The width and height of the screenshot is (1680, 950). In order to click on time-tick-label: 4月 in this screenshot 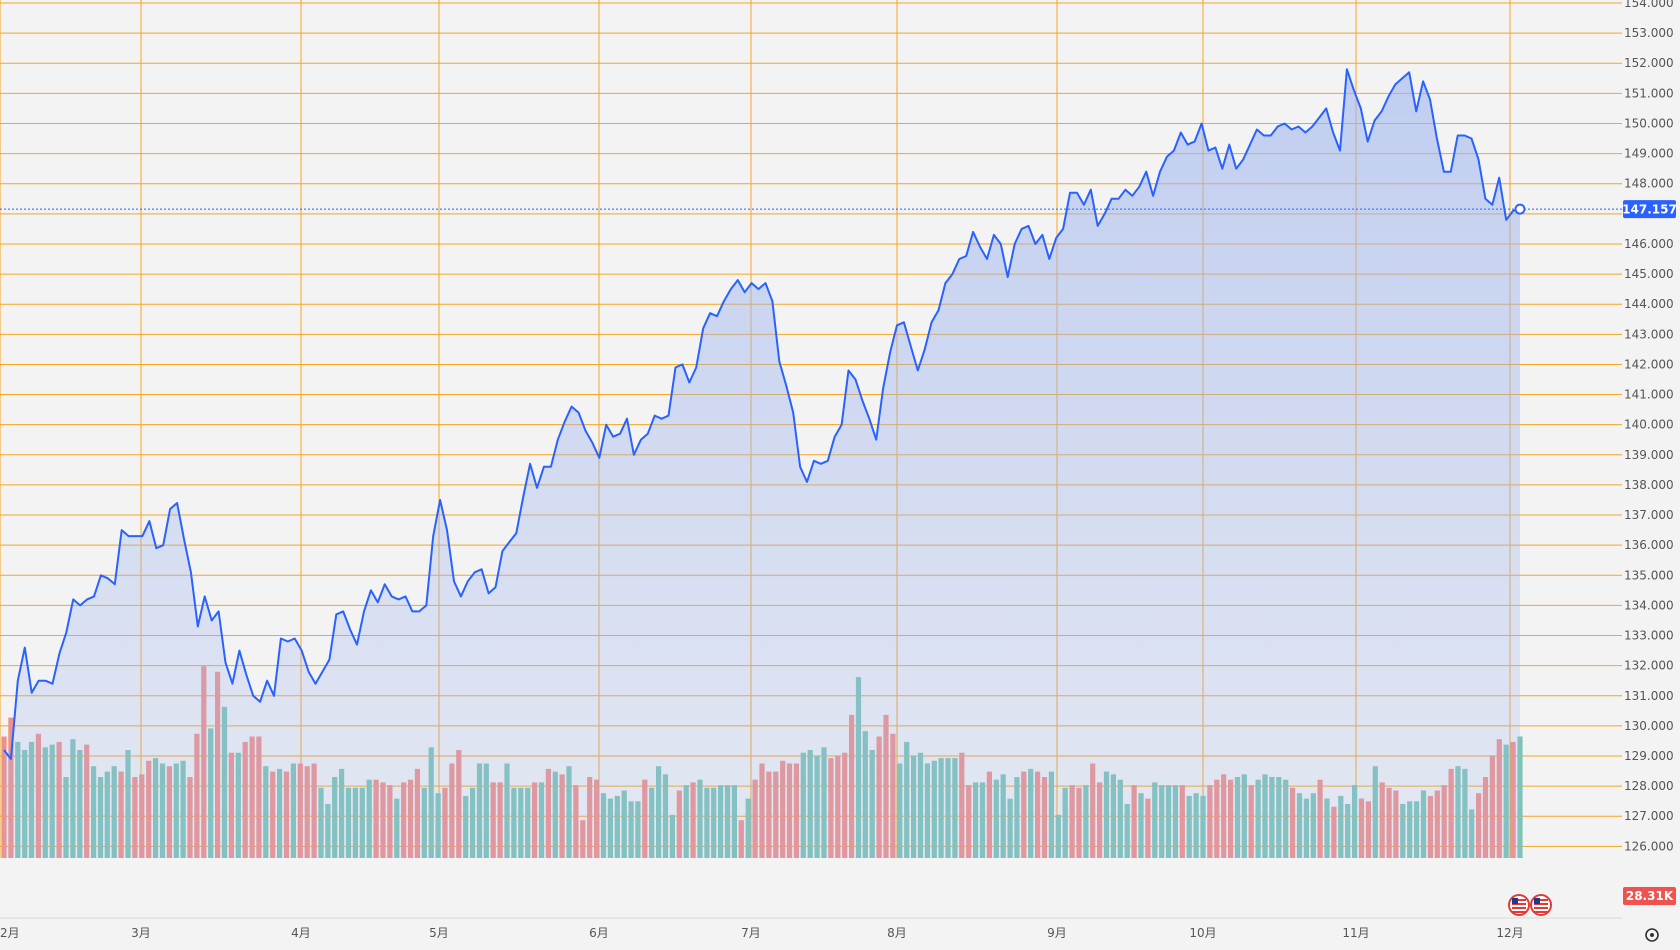, I will do `click(301, 933)`.